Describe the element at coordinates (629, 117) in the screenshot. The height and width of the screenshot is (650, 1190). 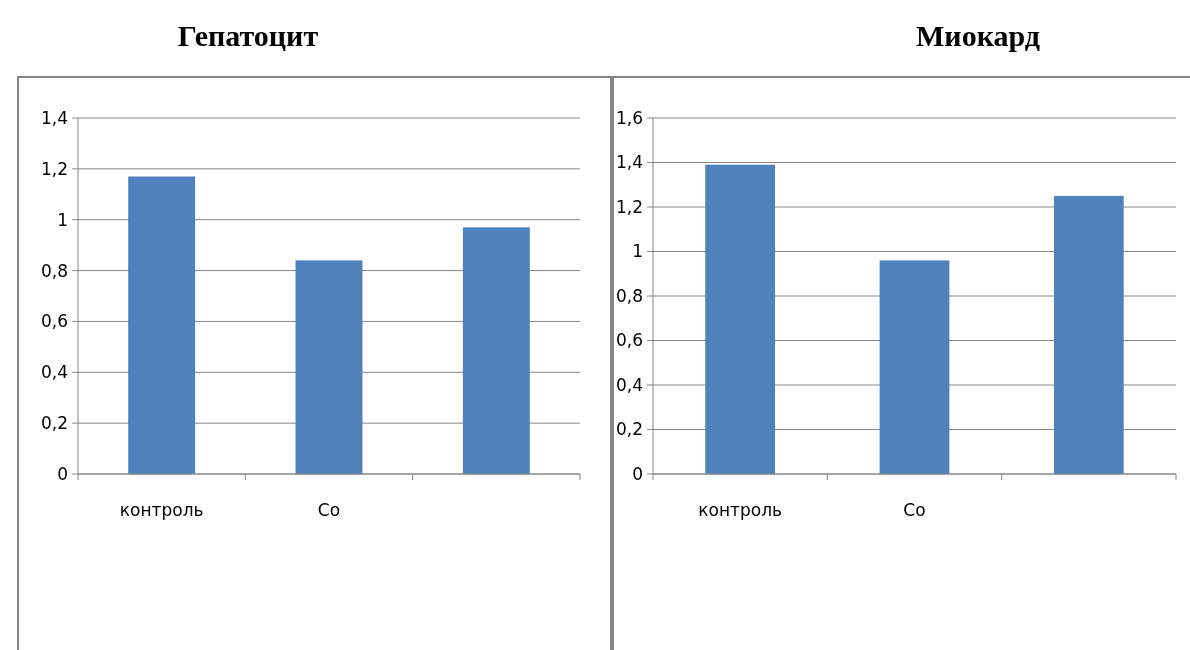
I see `y-tick-label: 1,6` at that location.